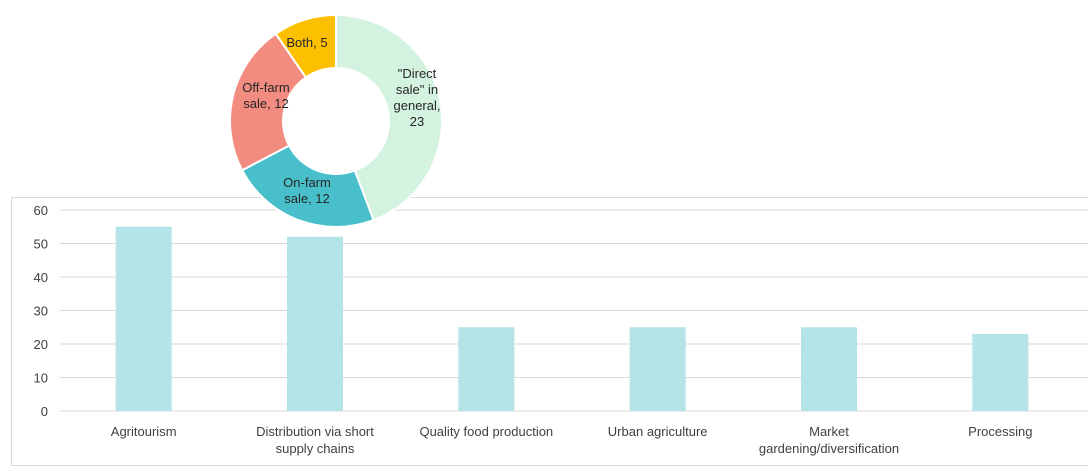 Image resolution: width=1088 pixels, height=468 pixels. Describe the element at coordinates (44, 411) in the screenshot. I see `y-tick-label: 0` at that location.